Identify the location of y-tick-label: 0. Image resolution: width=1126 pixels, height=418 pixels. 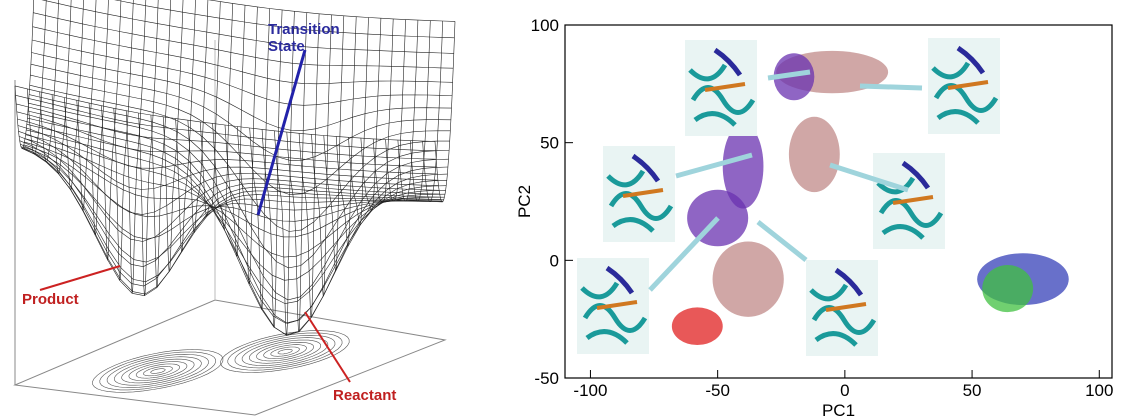
(554, 260).